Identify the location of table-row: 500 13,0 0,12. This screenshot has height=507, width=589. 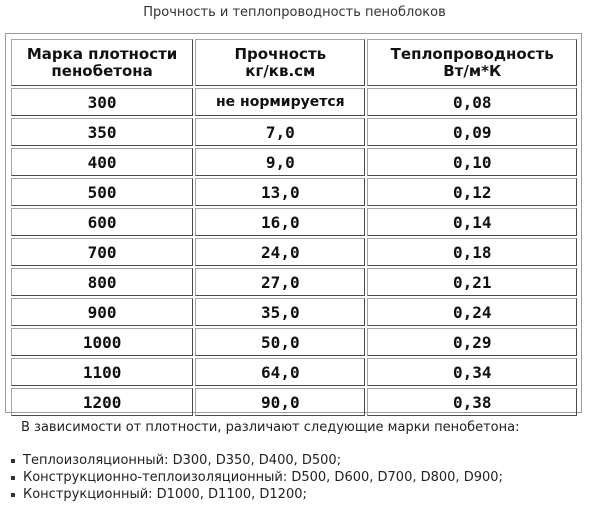
(294, 192).